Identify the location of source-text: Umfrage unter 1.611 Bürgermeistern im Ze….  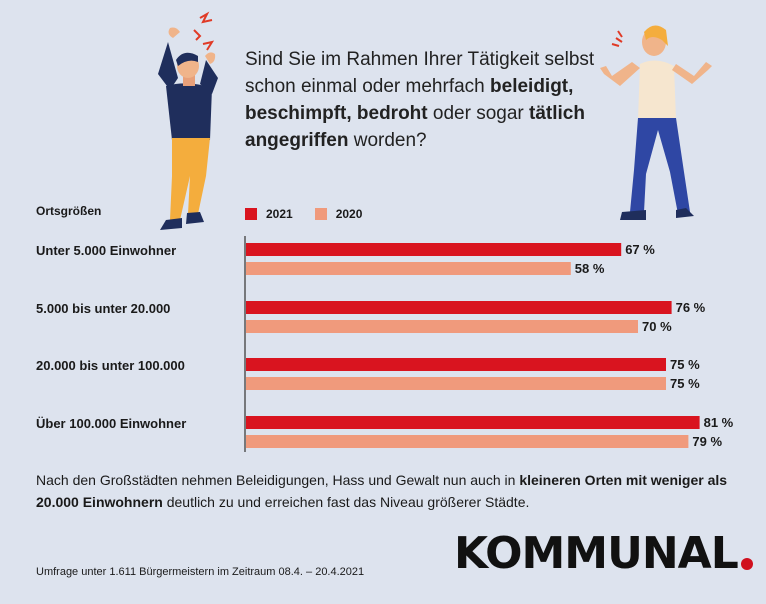
(200, 572).